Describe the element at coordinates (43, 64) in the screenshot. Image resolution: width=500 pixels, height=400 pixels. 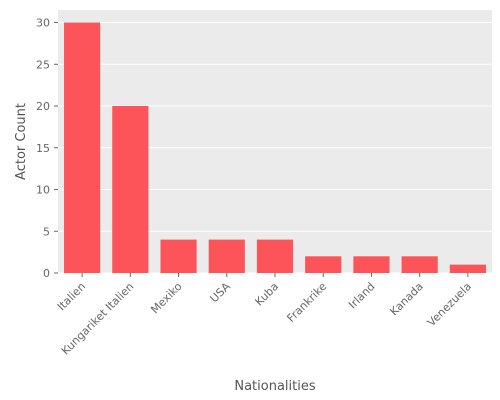
I see `y-tick-label: 25` at that location.